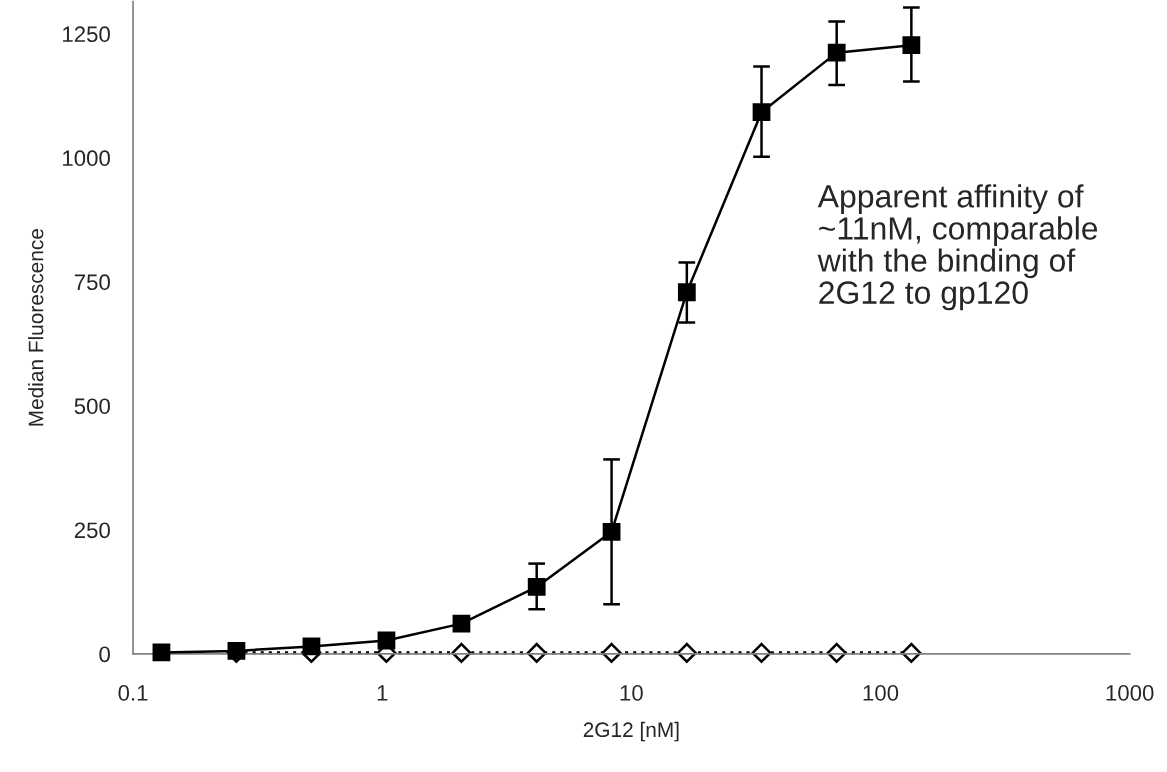 The image size is (1167, 772). I want to click on x-tick-label: 1000, so click(1130, 693).